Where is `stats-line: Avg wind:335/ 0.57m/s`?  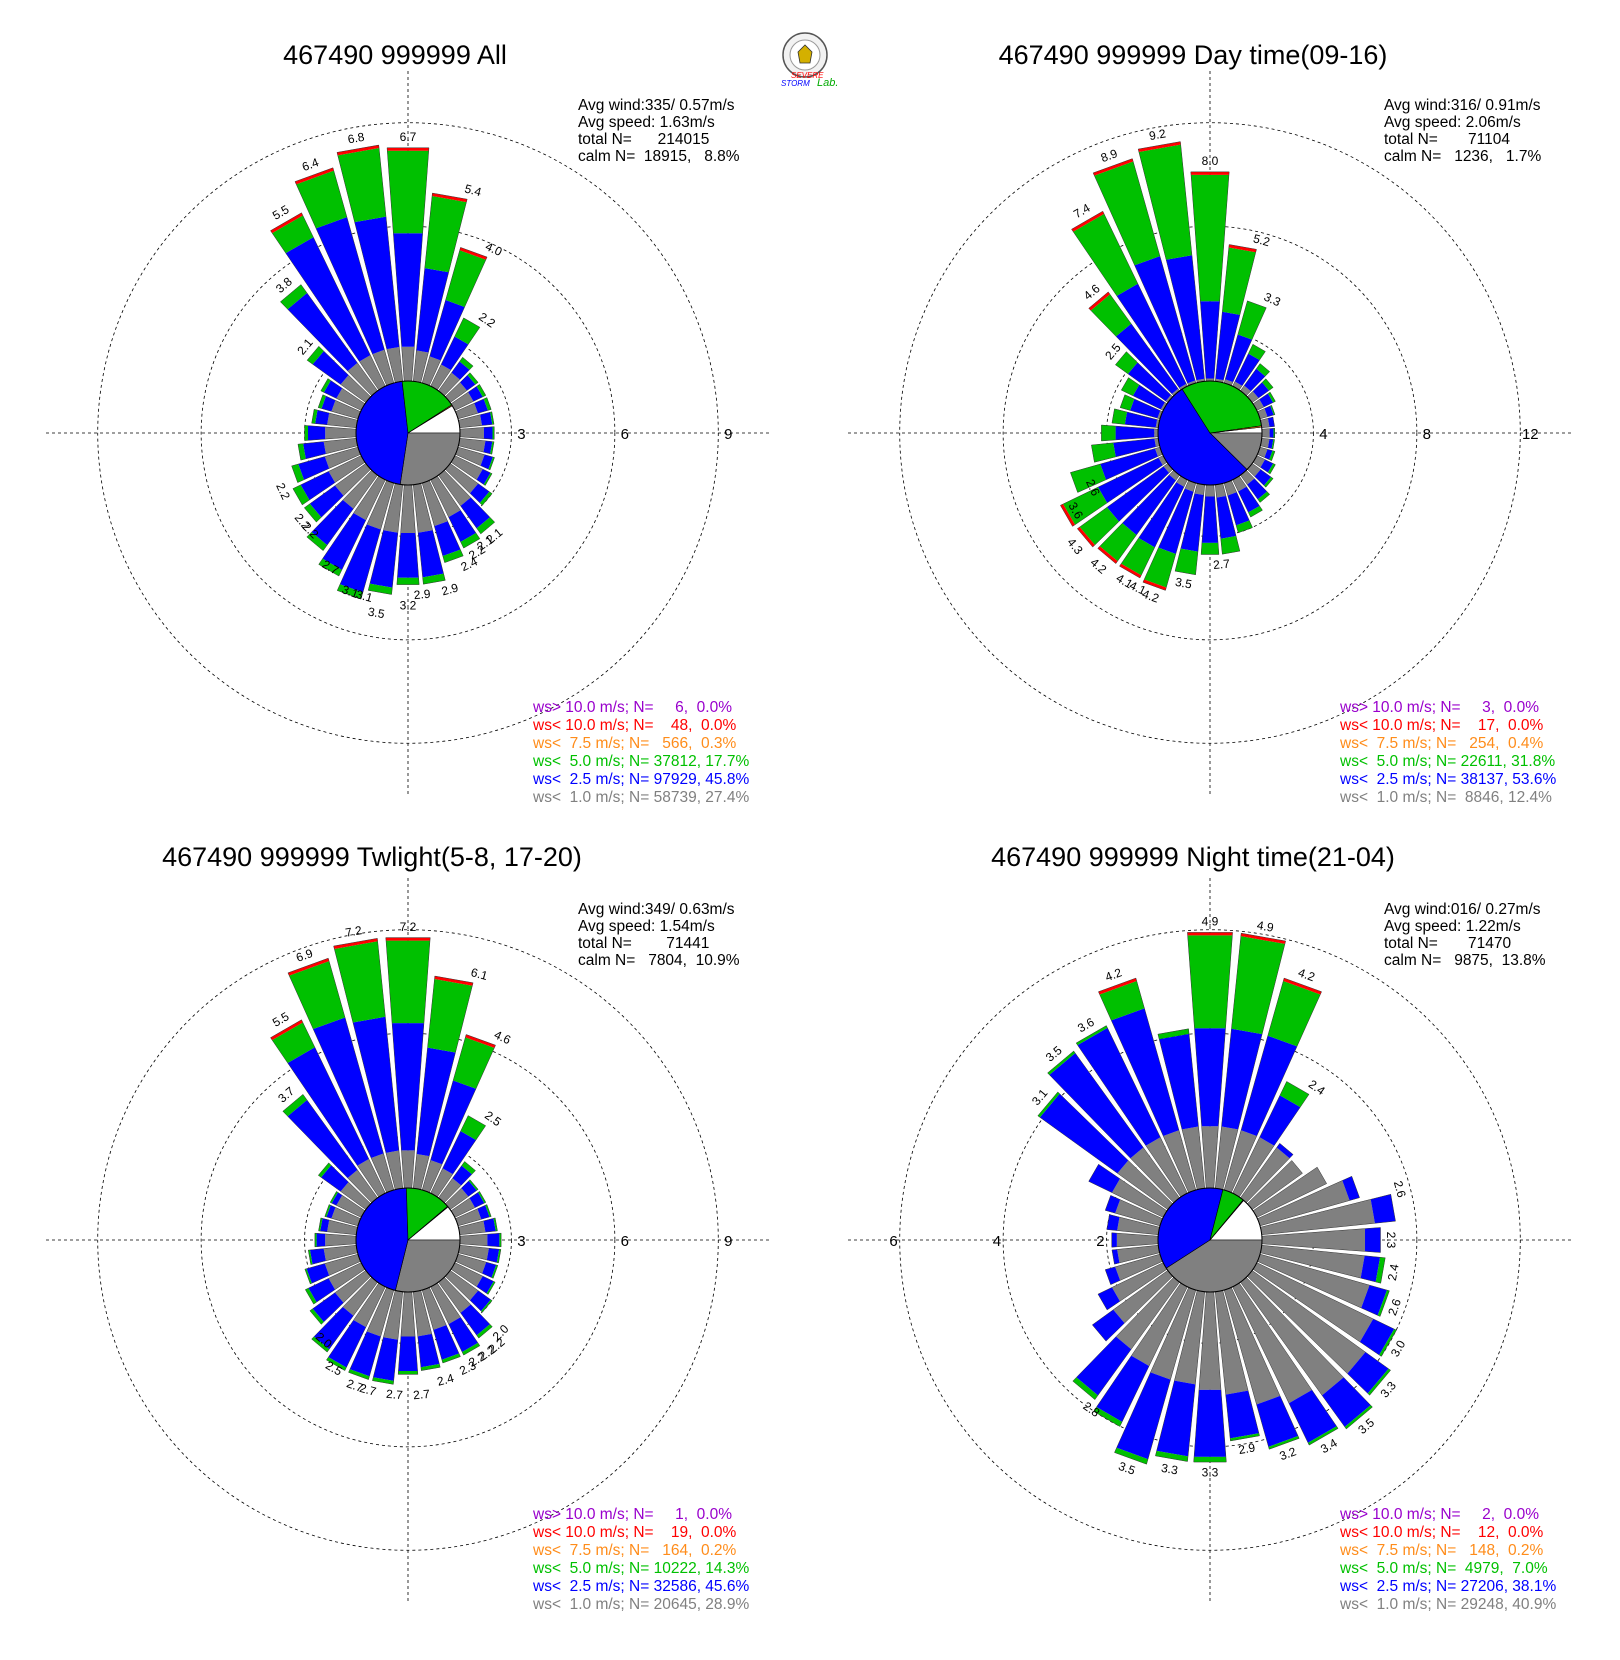
stats-line: Avg wind:335/ 0.57m/s is located at coordinates (656, 105).